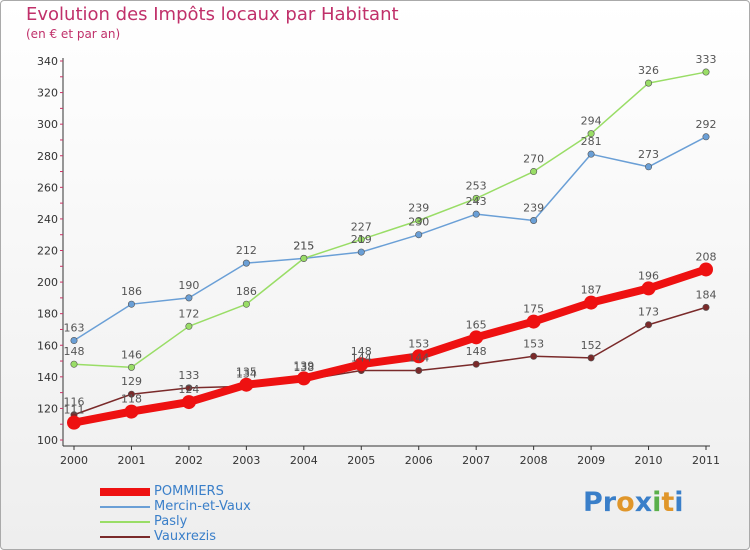 Image resolution: width=750 pixels, height=550 pixels. What do you see at coordinates (47, 61) in the screenshot?
I see `y-tick-label: 340` at bounding box center [47, 61].